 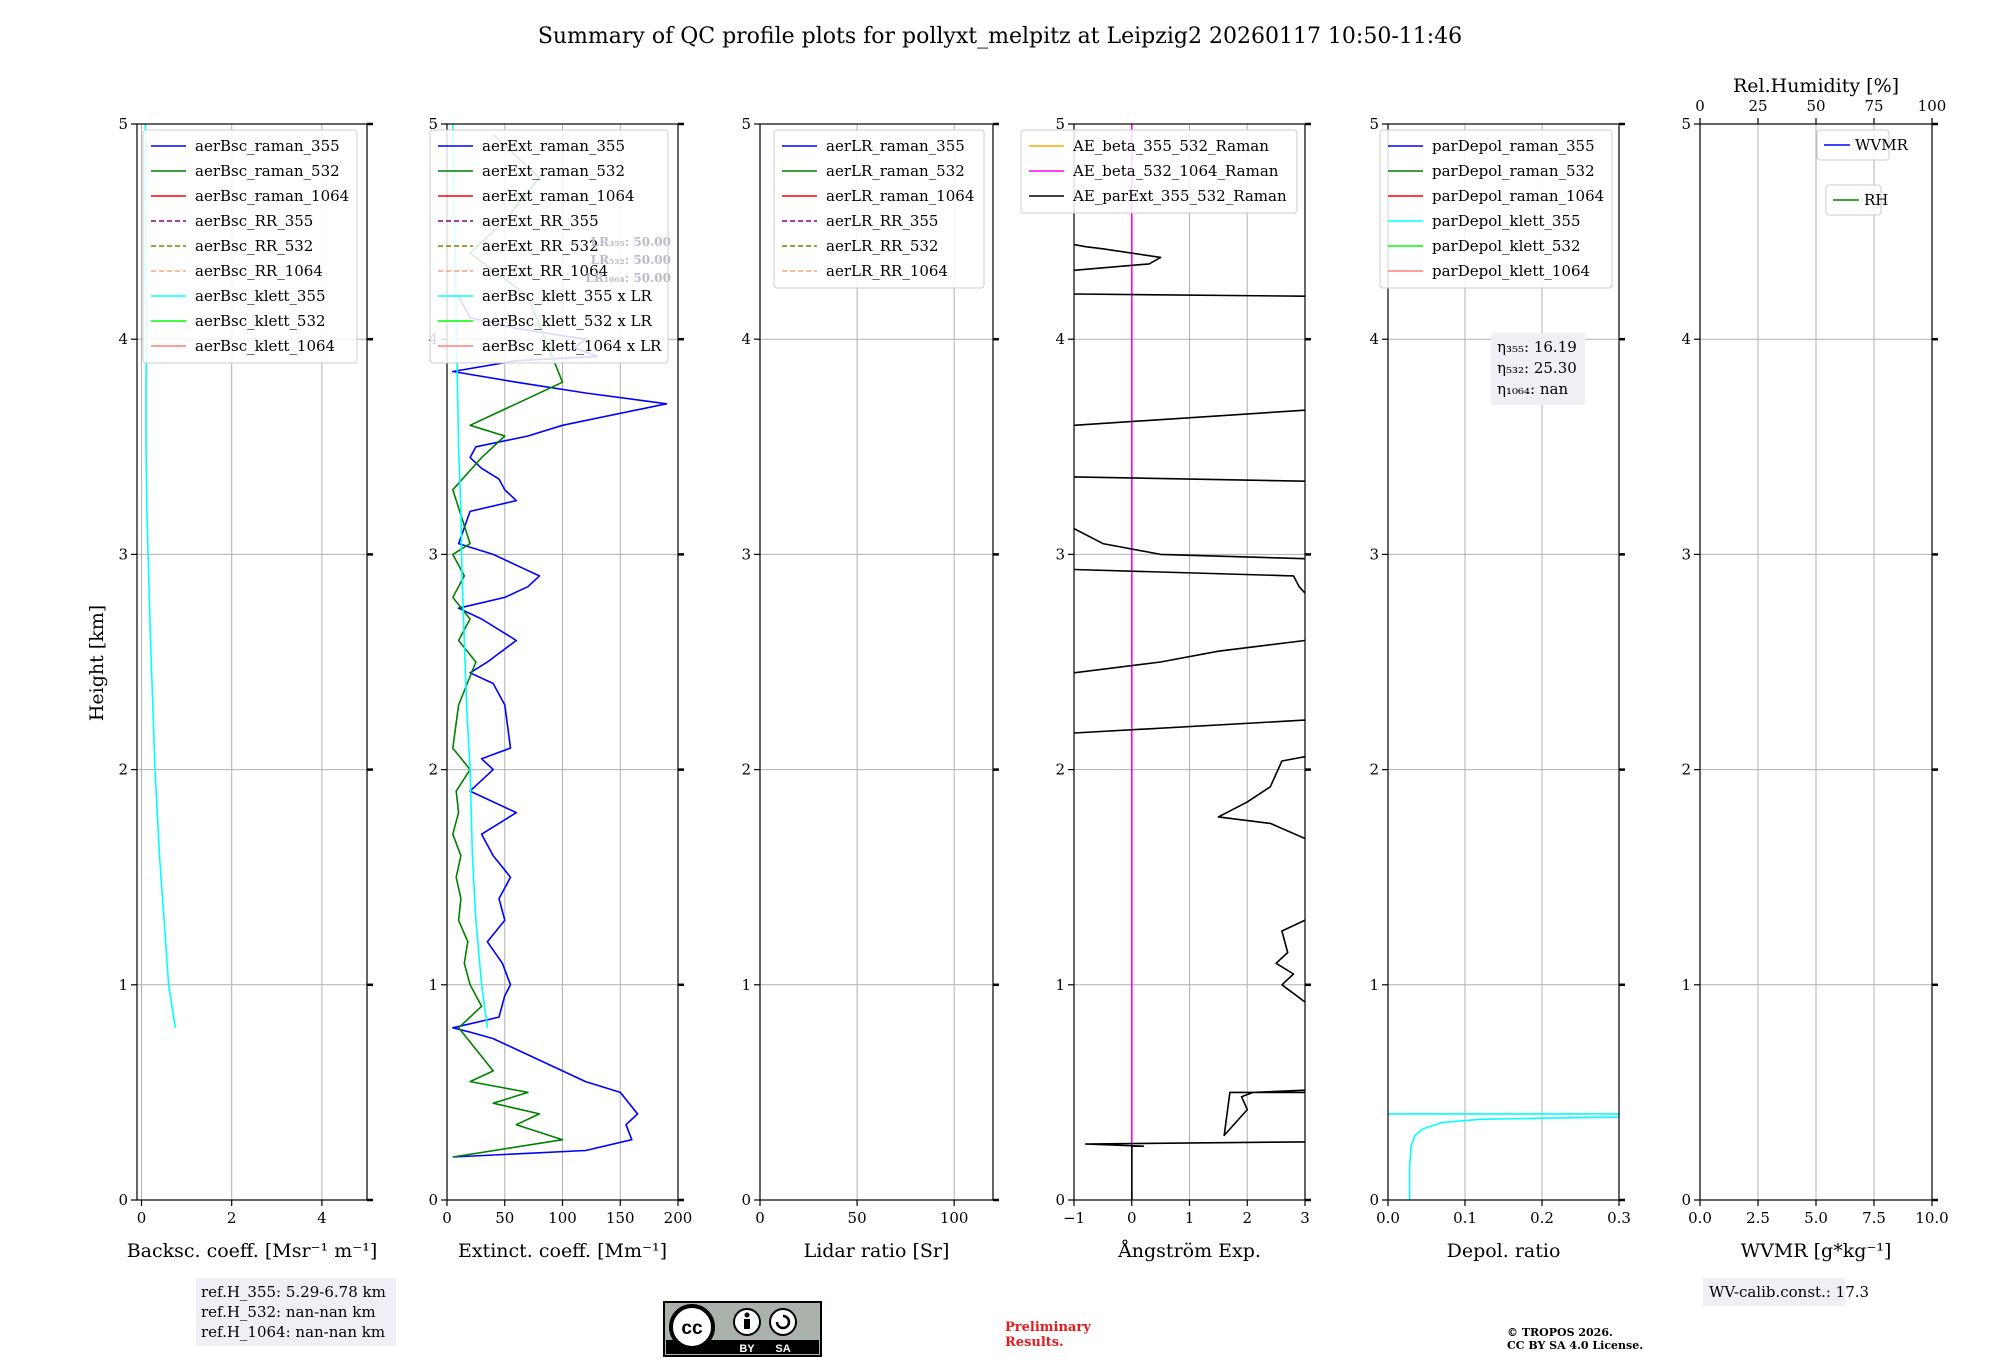 I want to click on by-text: BY, so click(x=747, y=1349).